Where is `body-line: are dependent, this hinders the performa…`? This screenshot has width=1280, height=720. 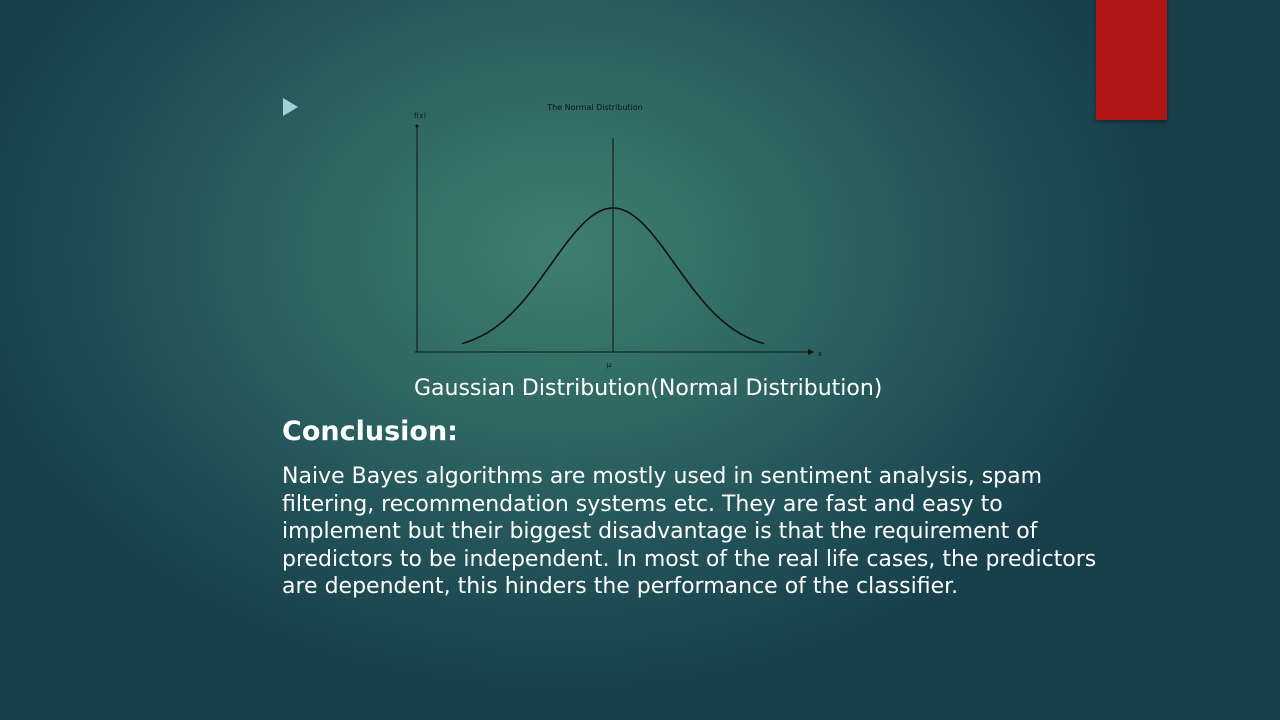
body-line: are dependent, this hinders the performa… is located at coordinates (620, 586).